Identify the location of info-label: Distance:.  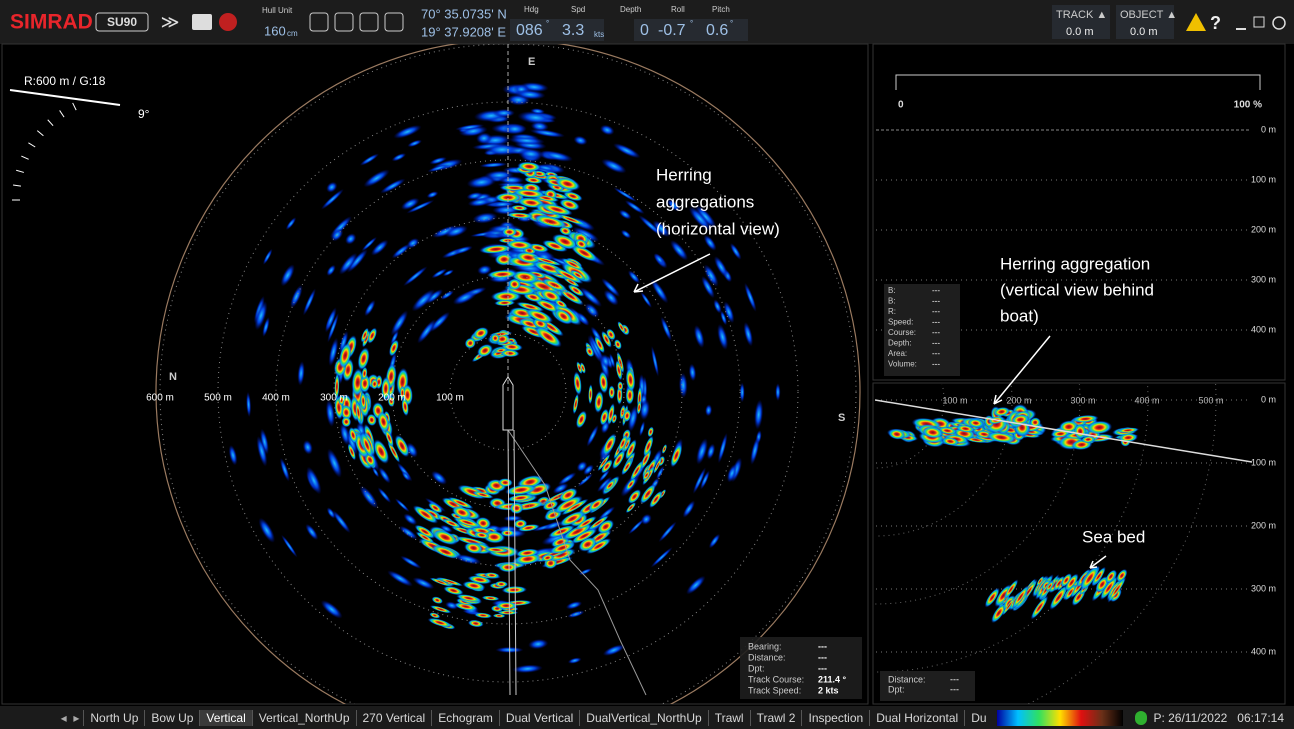
(907, 679).